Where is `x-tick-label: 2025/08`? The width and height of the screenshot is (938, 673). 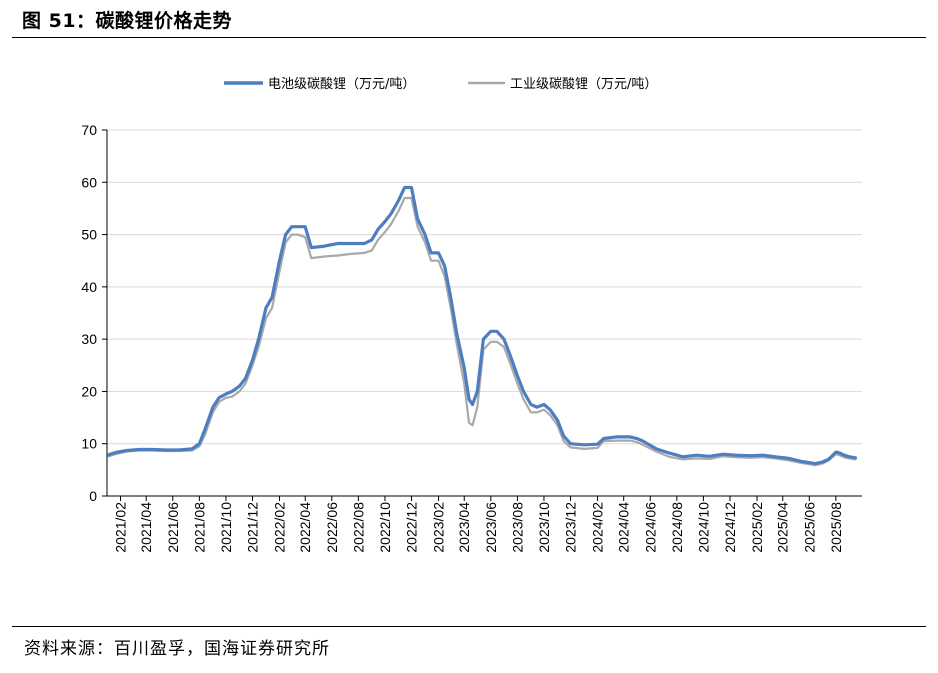
x-tick-label: 2025/08 is located at coordinates (836, 527).